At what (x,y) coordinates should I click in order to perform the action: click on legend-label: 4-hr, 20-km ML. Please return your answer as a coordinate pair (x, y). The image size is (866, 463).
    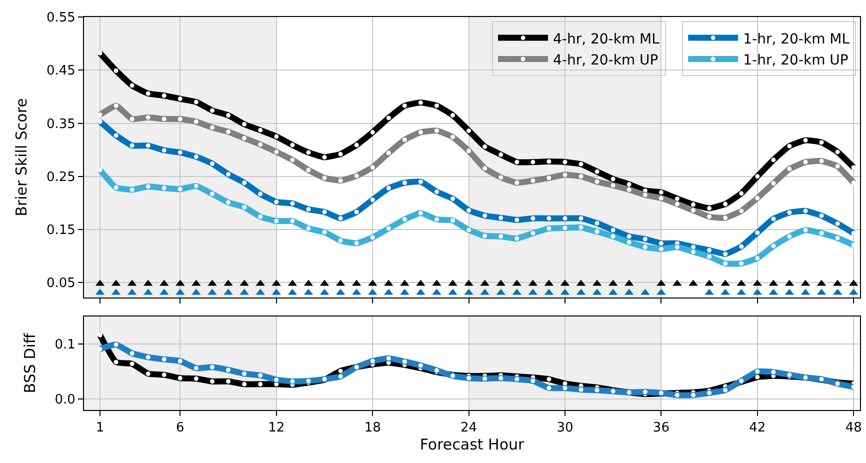
    Looking at the image, I should click on (606, 39).